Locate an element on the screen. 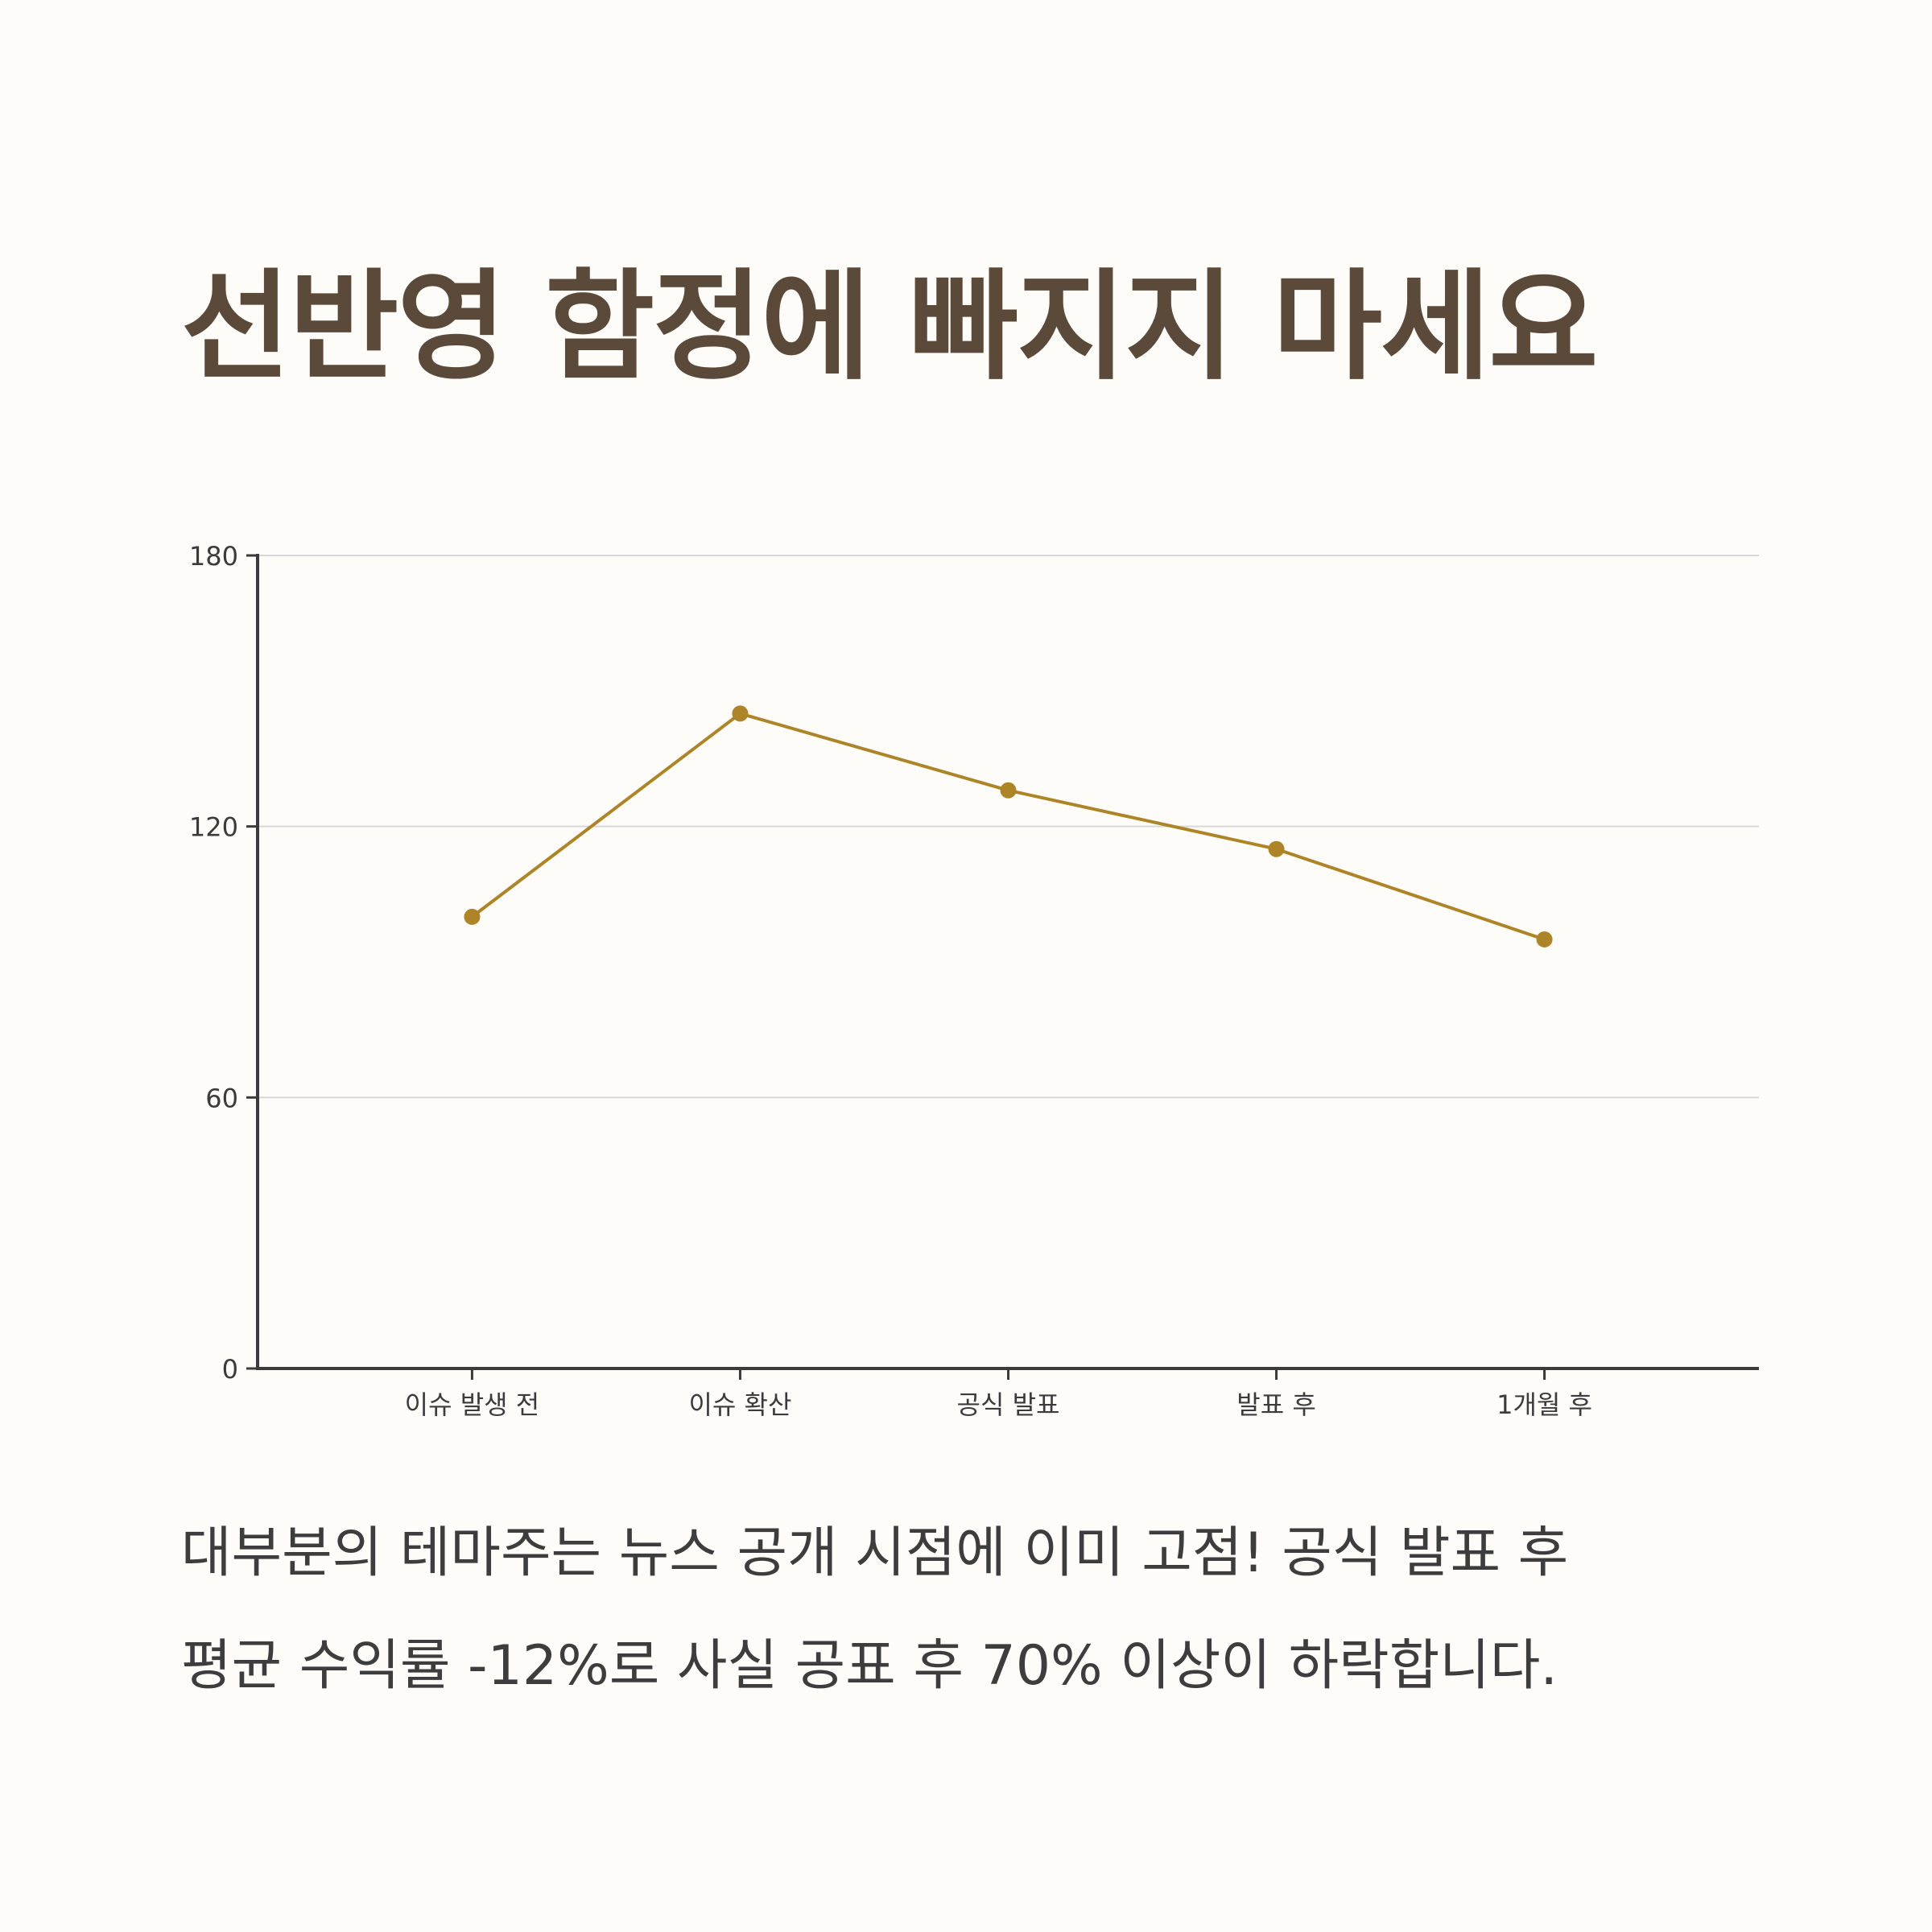  y-tick-label: 0 is located at coordinates (230, 1369).